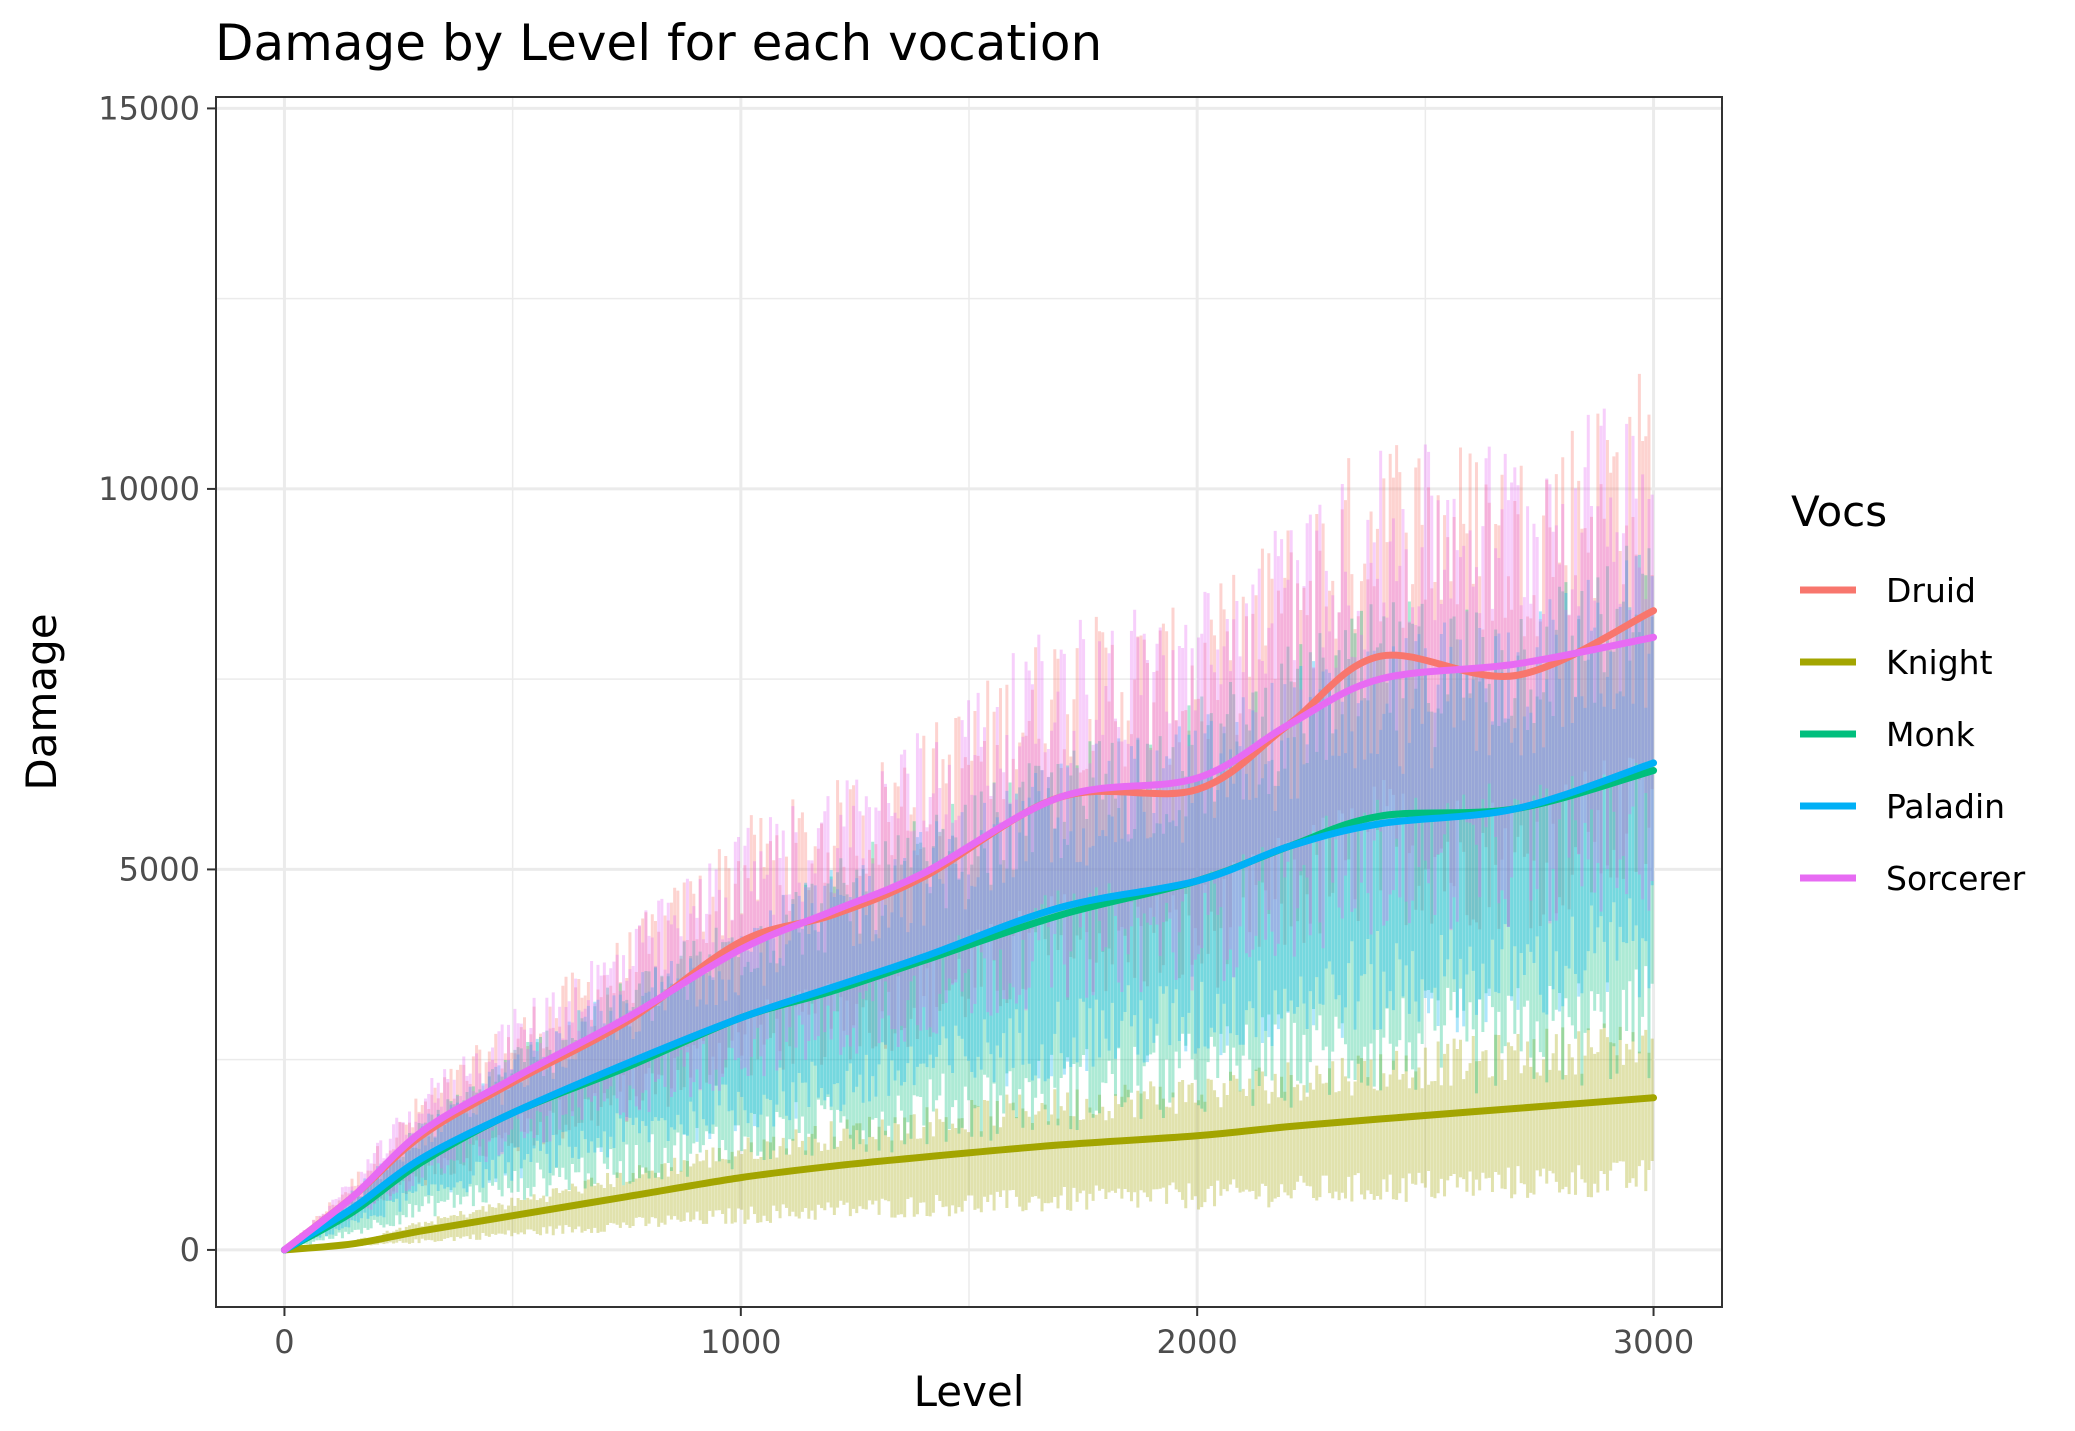  I want to click on x-tick-label: 3000, so click(1653, 1342).